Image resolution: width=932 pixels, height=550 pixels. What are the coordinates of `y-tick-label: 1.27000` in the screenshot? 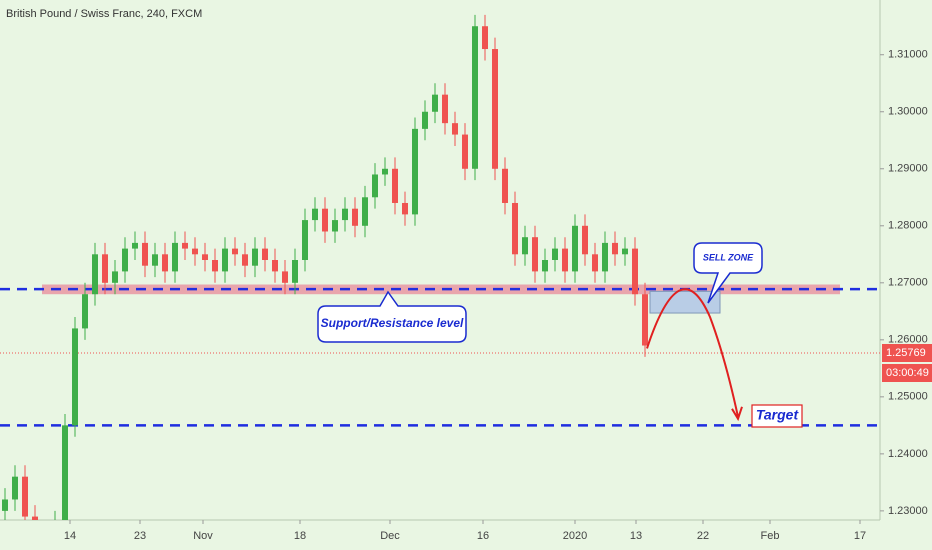 It's located at (908, 283).